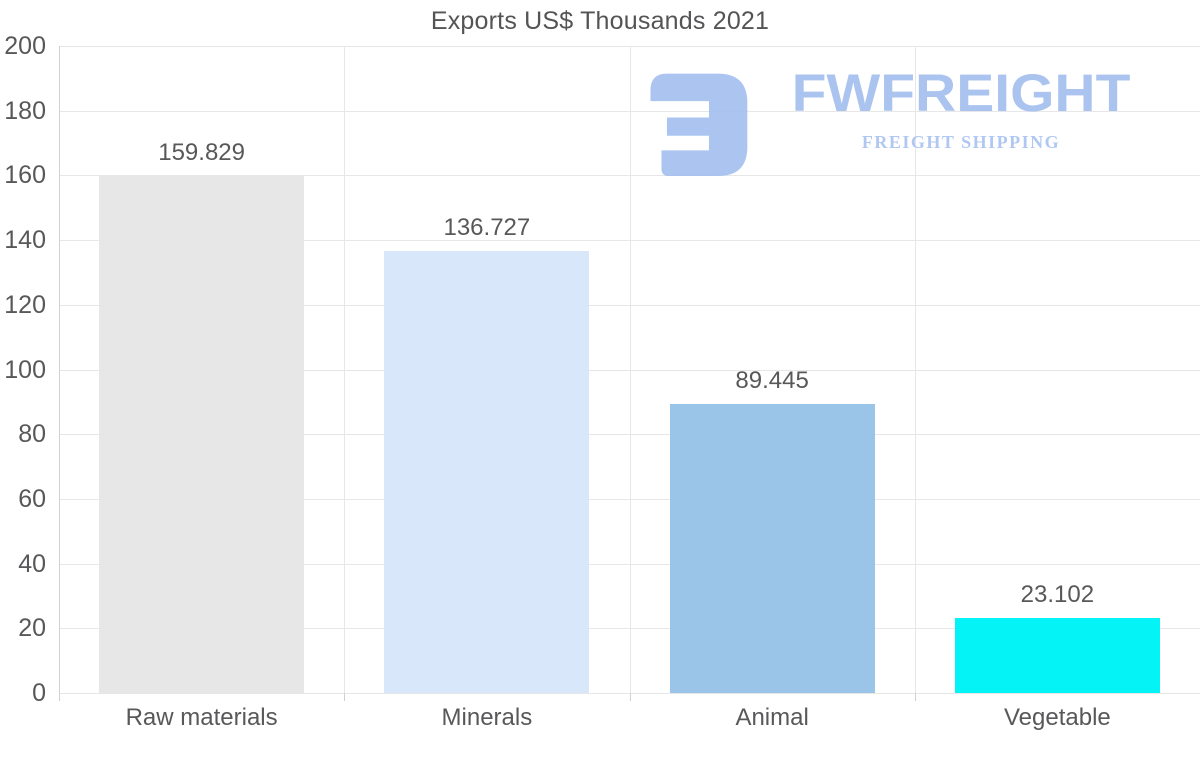  Describe the element at coordinates (961, 142) in the screenshot. I see `brand-tagline: FREIGHT SHIPPING` at that location.